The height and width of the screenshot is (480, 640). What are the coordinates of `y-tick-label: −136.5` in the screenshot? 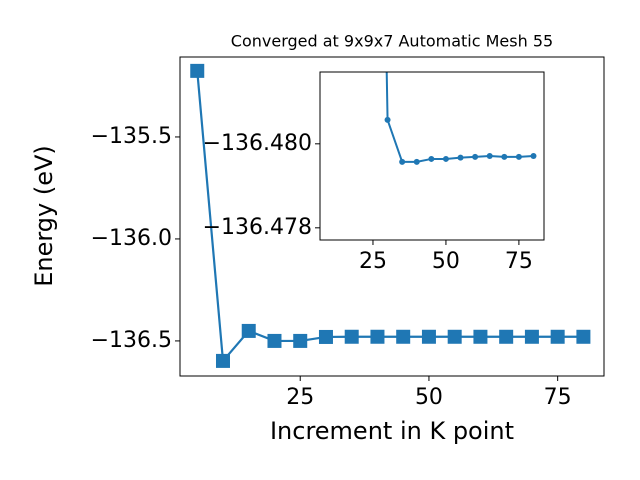 It's located at (131, 340).